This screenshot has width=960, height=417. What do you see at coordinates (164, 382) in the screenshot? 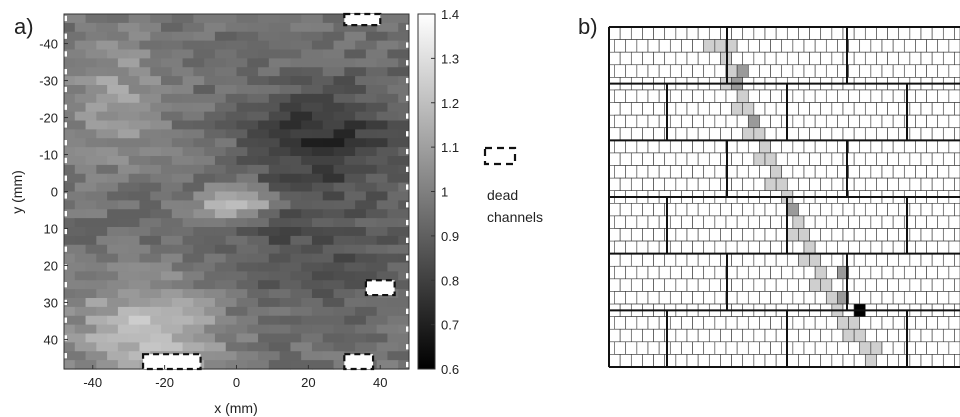
I see `x-tick-label: -20` at bounding box center [164, 382].